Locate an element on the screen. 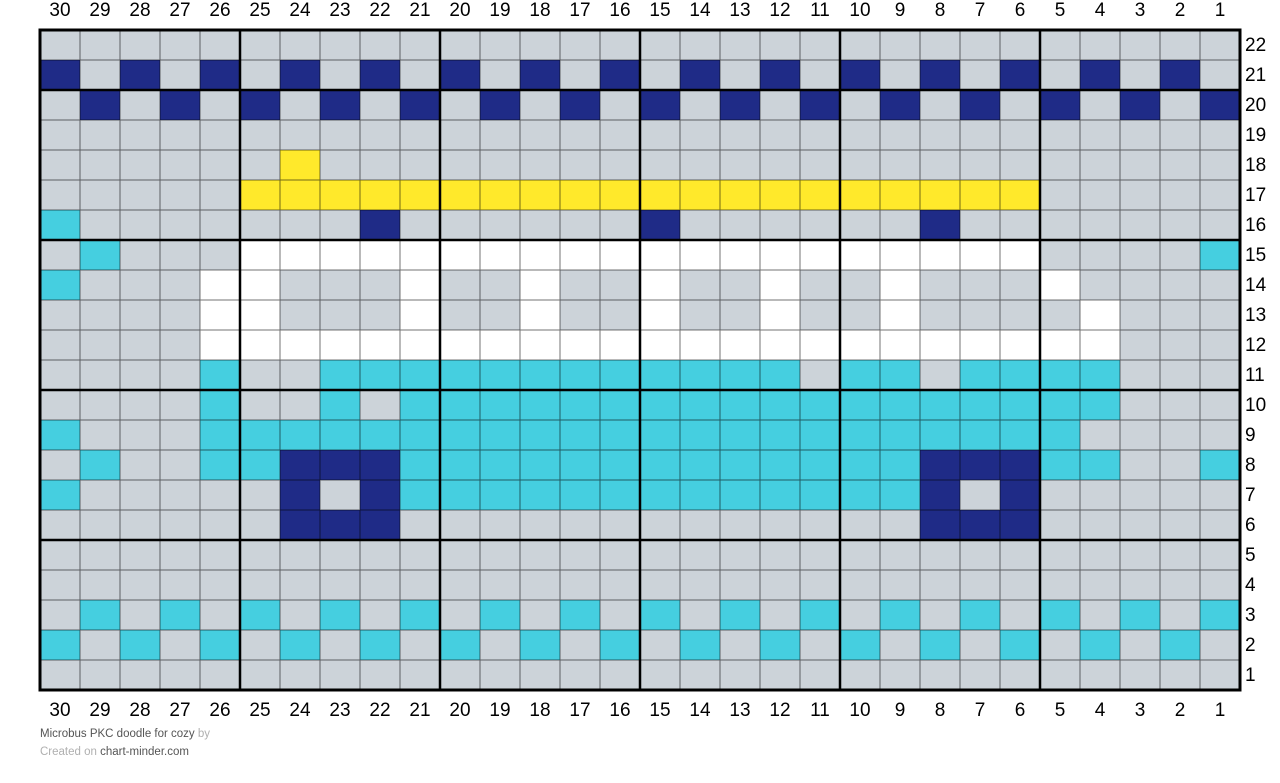  svg-text: Created on chart-minder.com is located at coordinates (114, 752).